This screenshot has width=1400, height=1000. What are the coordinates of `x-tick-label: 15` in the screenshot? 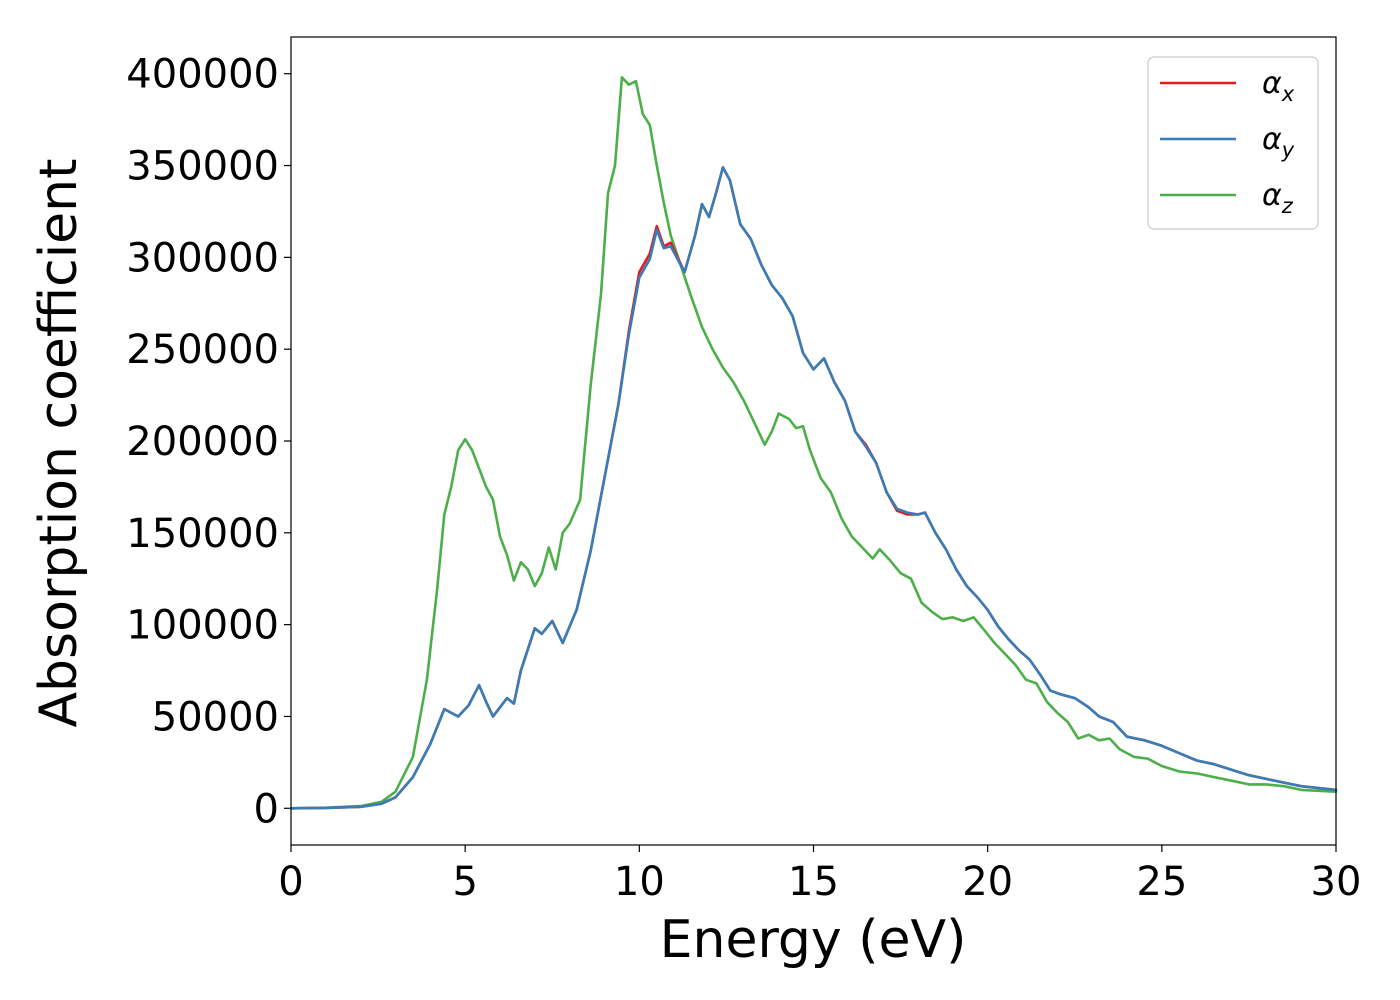 It's located at (813, 882).